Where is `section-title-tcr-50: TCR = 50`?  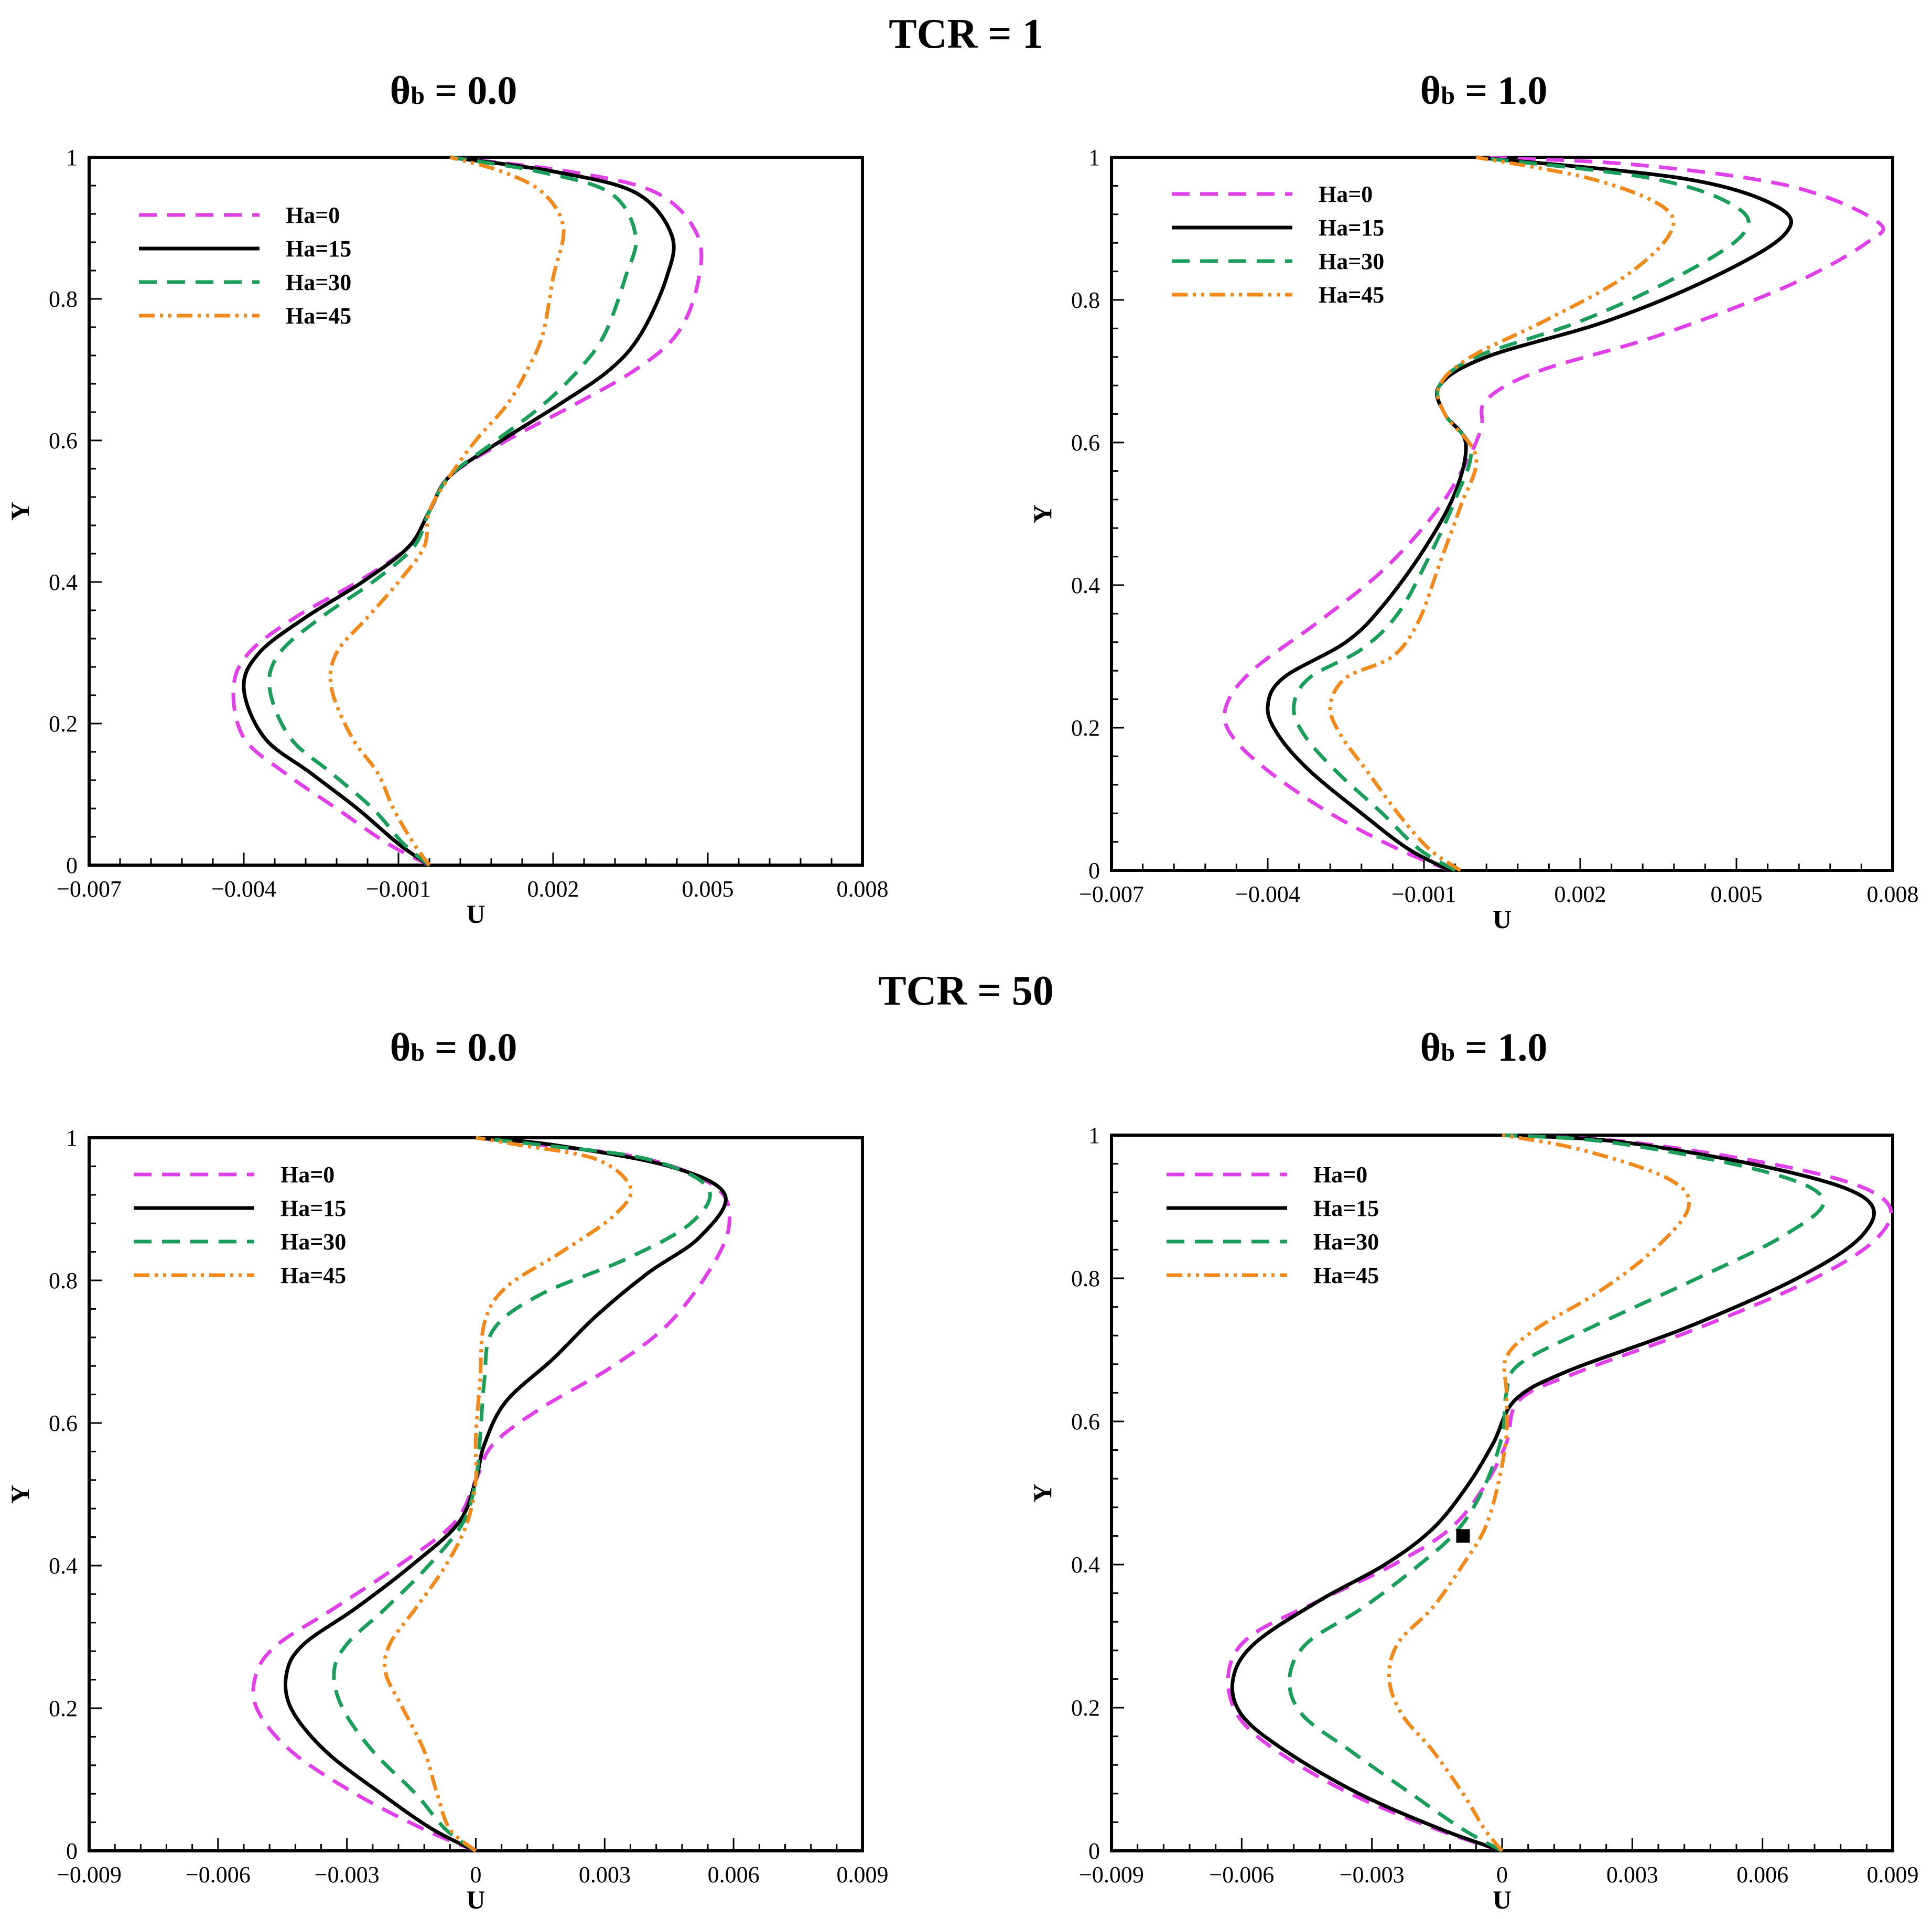 section-title-tcr-50: TCR = 50 is located at coordinates (966, 991).